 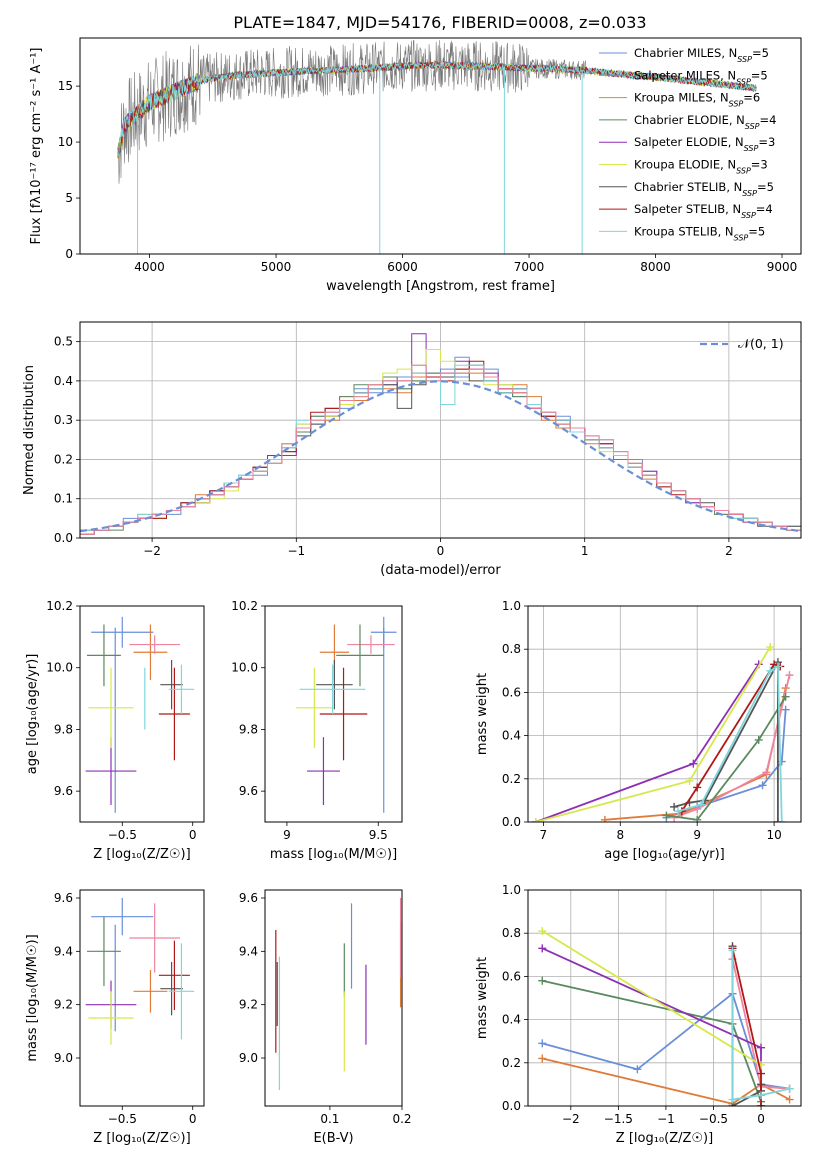 What do you see at coordinates (32, 714) in the screenshot?
I see `y-axis-label: age [log₁₀(age/yr)]` at bounding box center [32, 714].